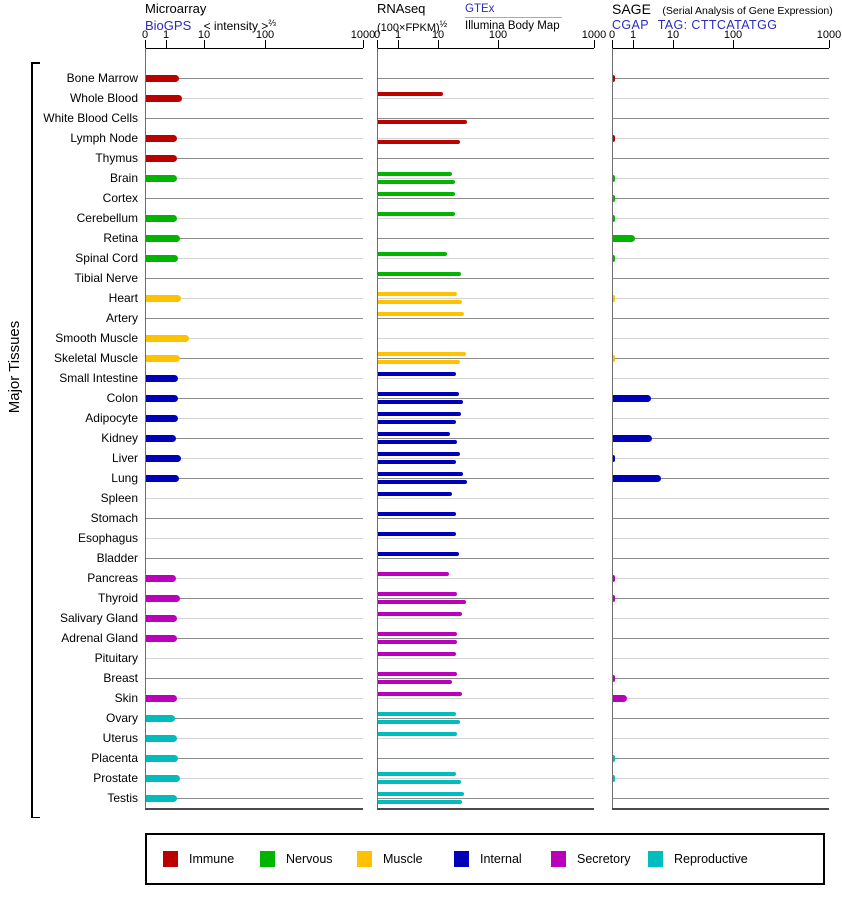 This screenshot has width=842, height=900. What do you see at coordinates (403, 859) in the screenshot?
I see `legend-label: Muscle` at bounding box center [403, 859].